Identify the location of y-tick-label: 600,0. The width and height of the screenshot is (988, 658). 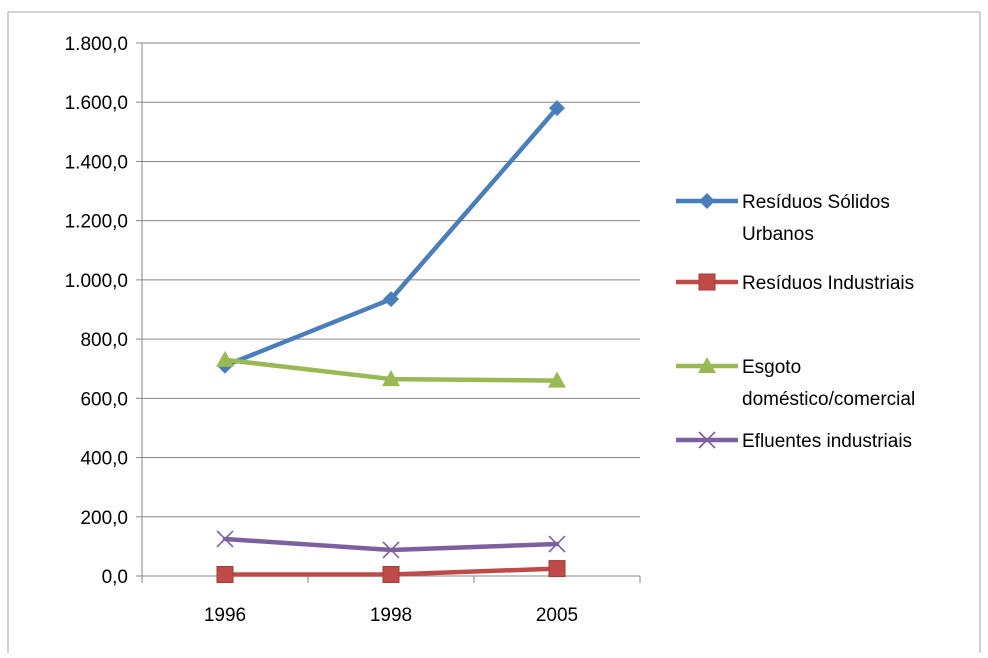
(104, 399).